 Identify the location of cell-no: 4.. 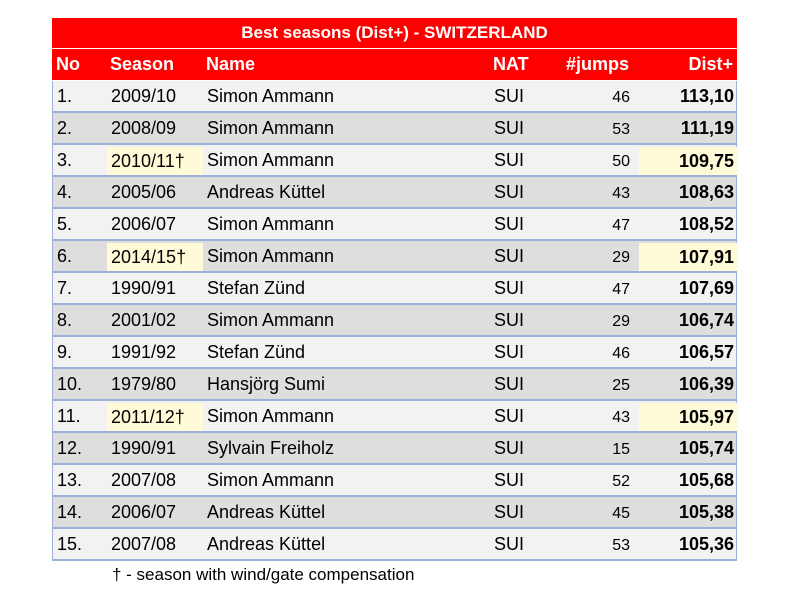
(65, 191).